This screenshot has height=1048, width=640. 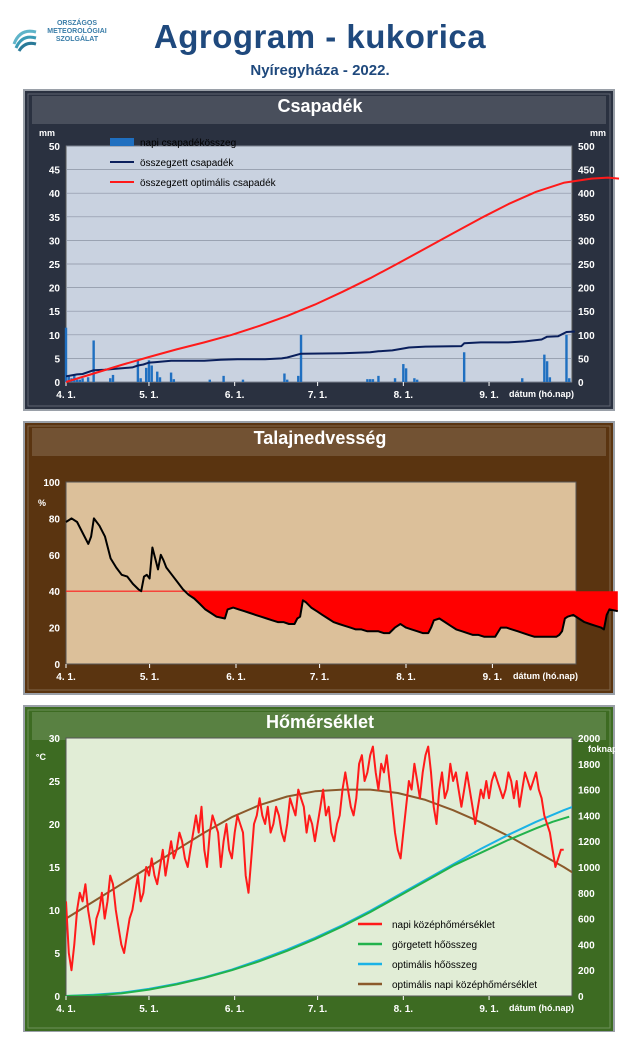 I want to click on rolling-heat-sum-line, so click(x=318, y=905).